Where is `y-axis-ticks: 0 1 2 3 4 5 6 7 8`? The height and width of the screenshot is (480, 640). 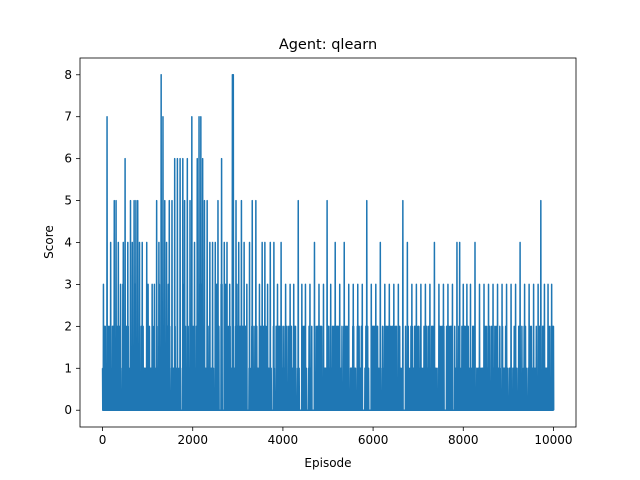 y-axis-ticks: 0 1 2 3 4 5 6 7 8 is located at coordinates (72, 242).